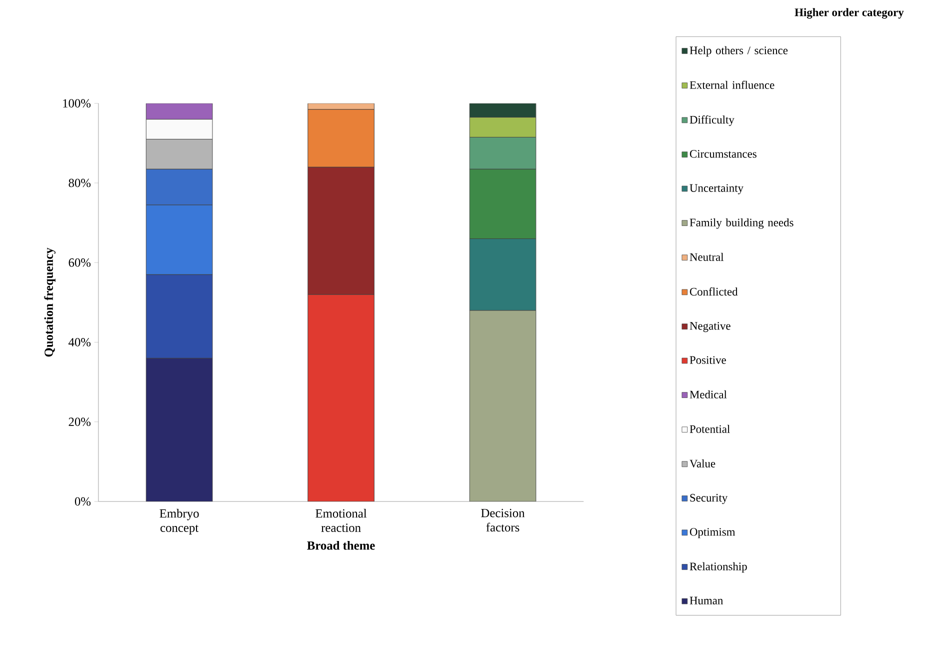 This screenshot has width=943, height=645. Describe the element at coordinates (708, 394) in the screenshot. I see `legend-label: Medical` at that location.